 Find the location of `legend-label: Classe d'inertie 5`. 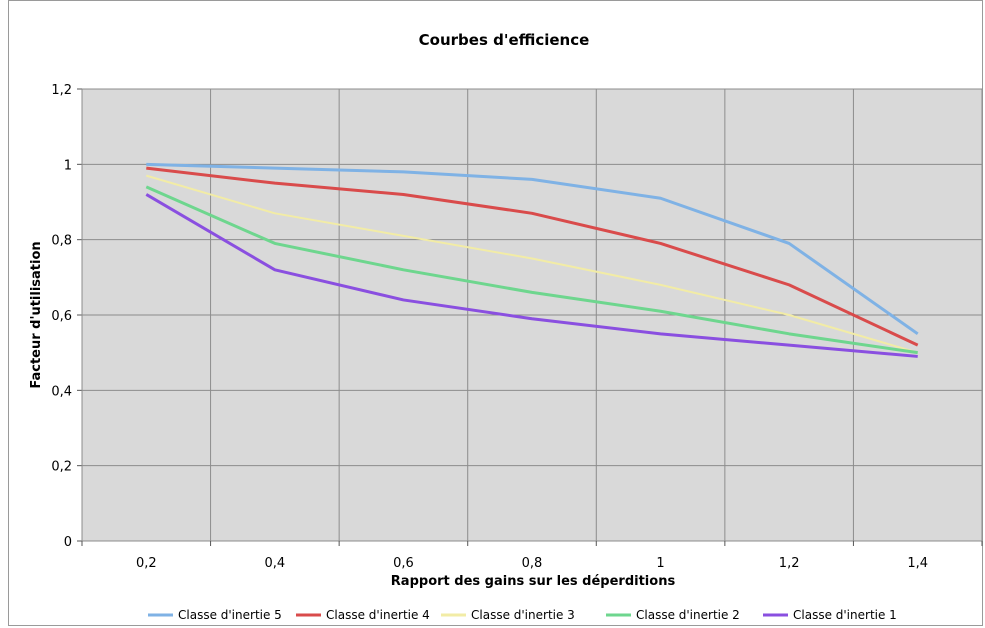

legend-label: Classe d'inertie 5 is located at coordinates (230, 615).